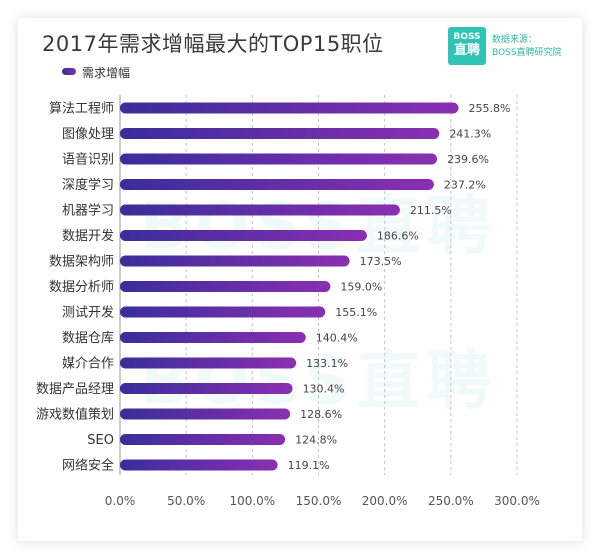 This screenshot has height=559, width=600. I want to click on chart-title: 2017年需求增幅最大的TOP15职位, so click(213, 44).